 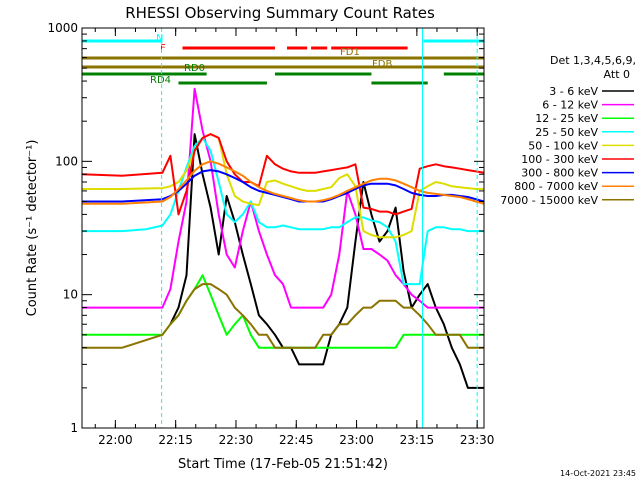 I want to click on flag-label-fdb: FDB, so click(x=382, y=64).